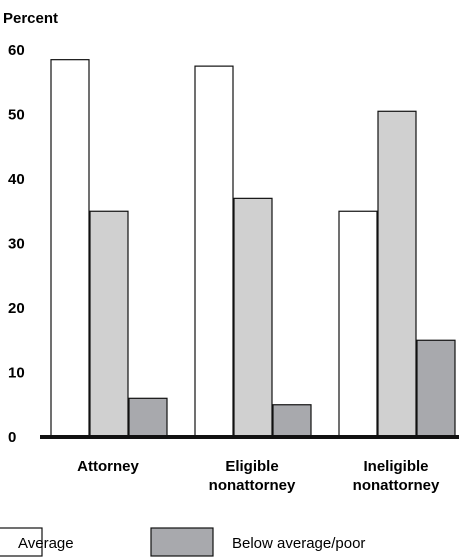  What do you see at coordinates (16, 50) in the screenshot?
I see `y-tick-label: 60` at bounding box center [16, 50].